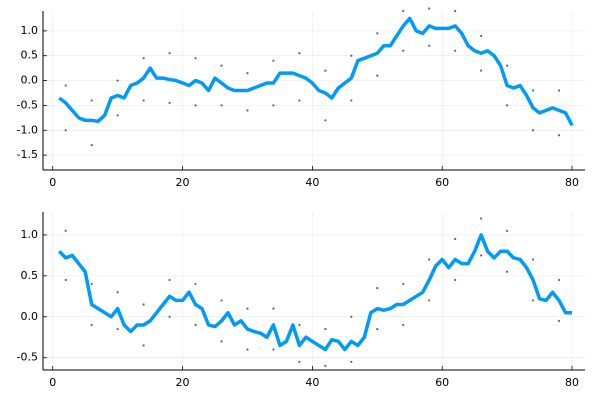 The height and width of the screenshot is (400, 600). I want to click on x-tick-label: 0, so click(52, 382).